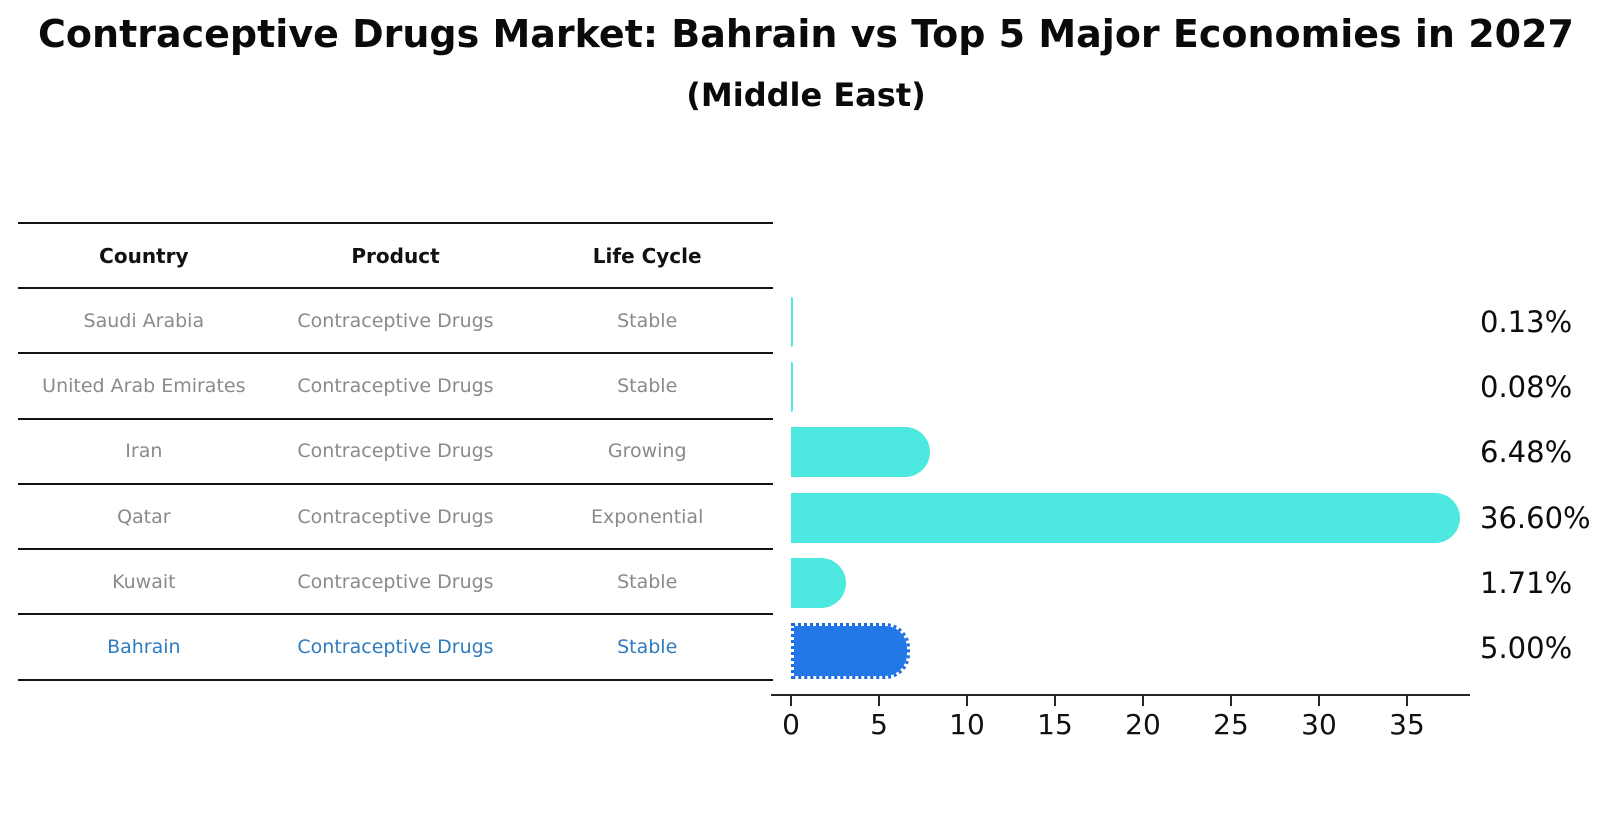  Describe the element at coordinates (806, 95) in the screenshot. I see `chart-subtitle: (Middle East)` at that location.